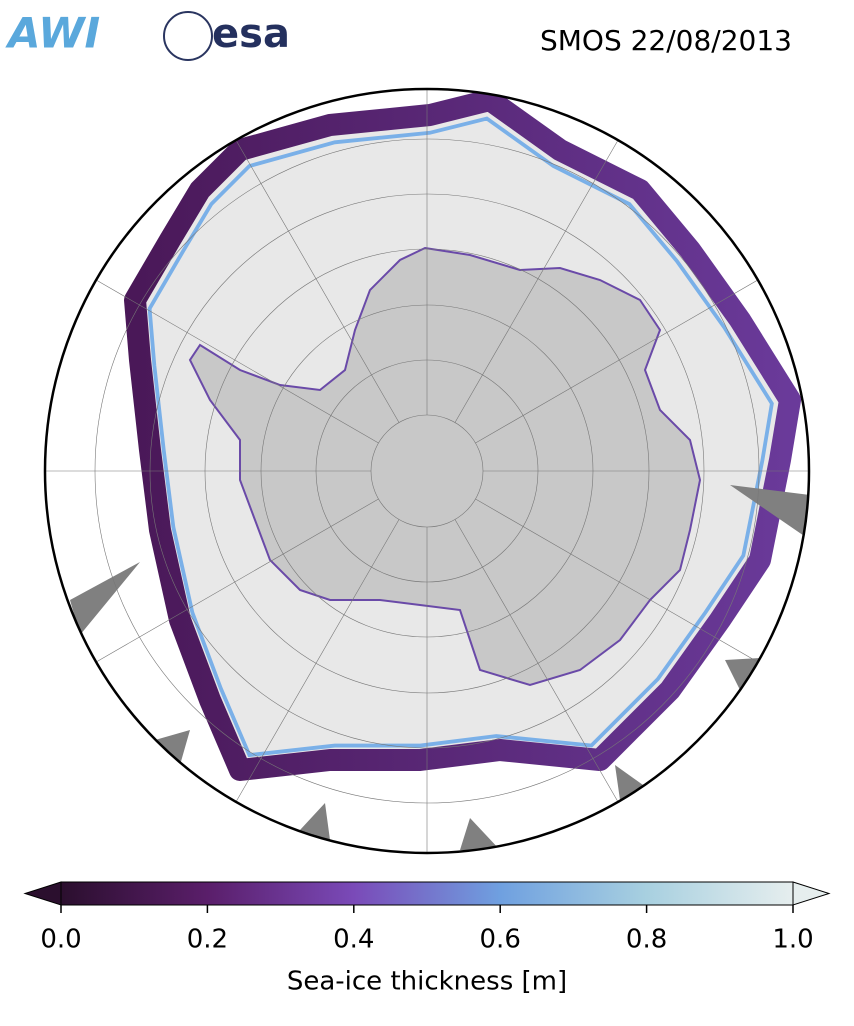 The height and width of the screenshot is (1026, 854). What do you see at coordinates (207, 940) in the screenshot?
I see `colorbar-tick-label: 0.2` at bounding box center [207, 940].